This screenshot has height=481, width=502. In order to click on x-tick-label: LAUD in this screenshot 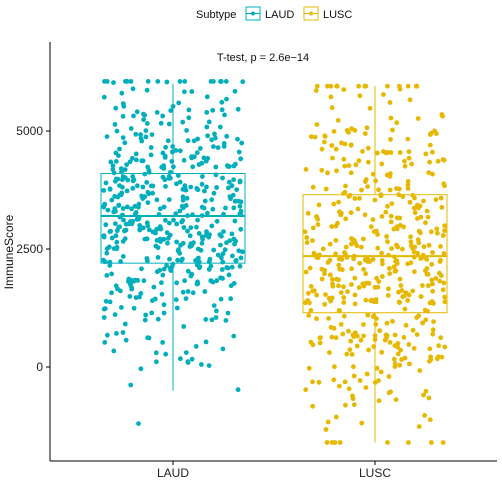, I will do `click(173, 473)`.